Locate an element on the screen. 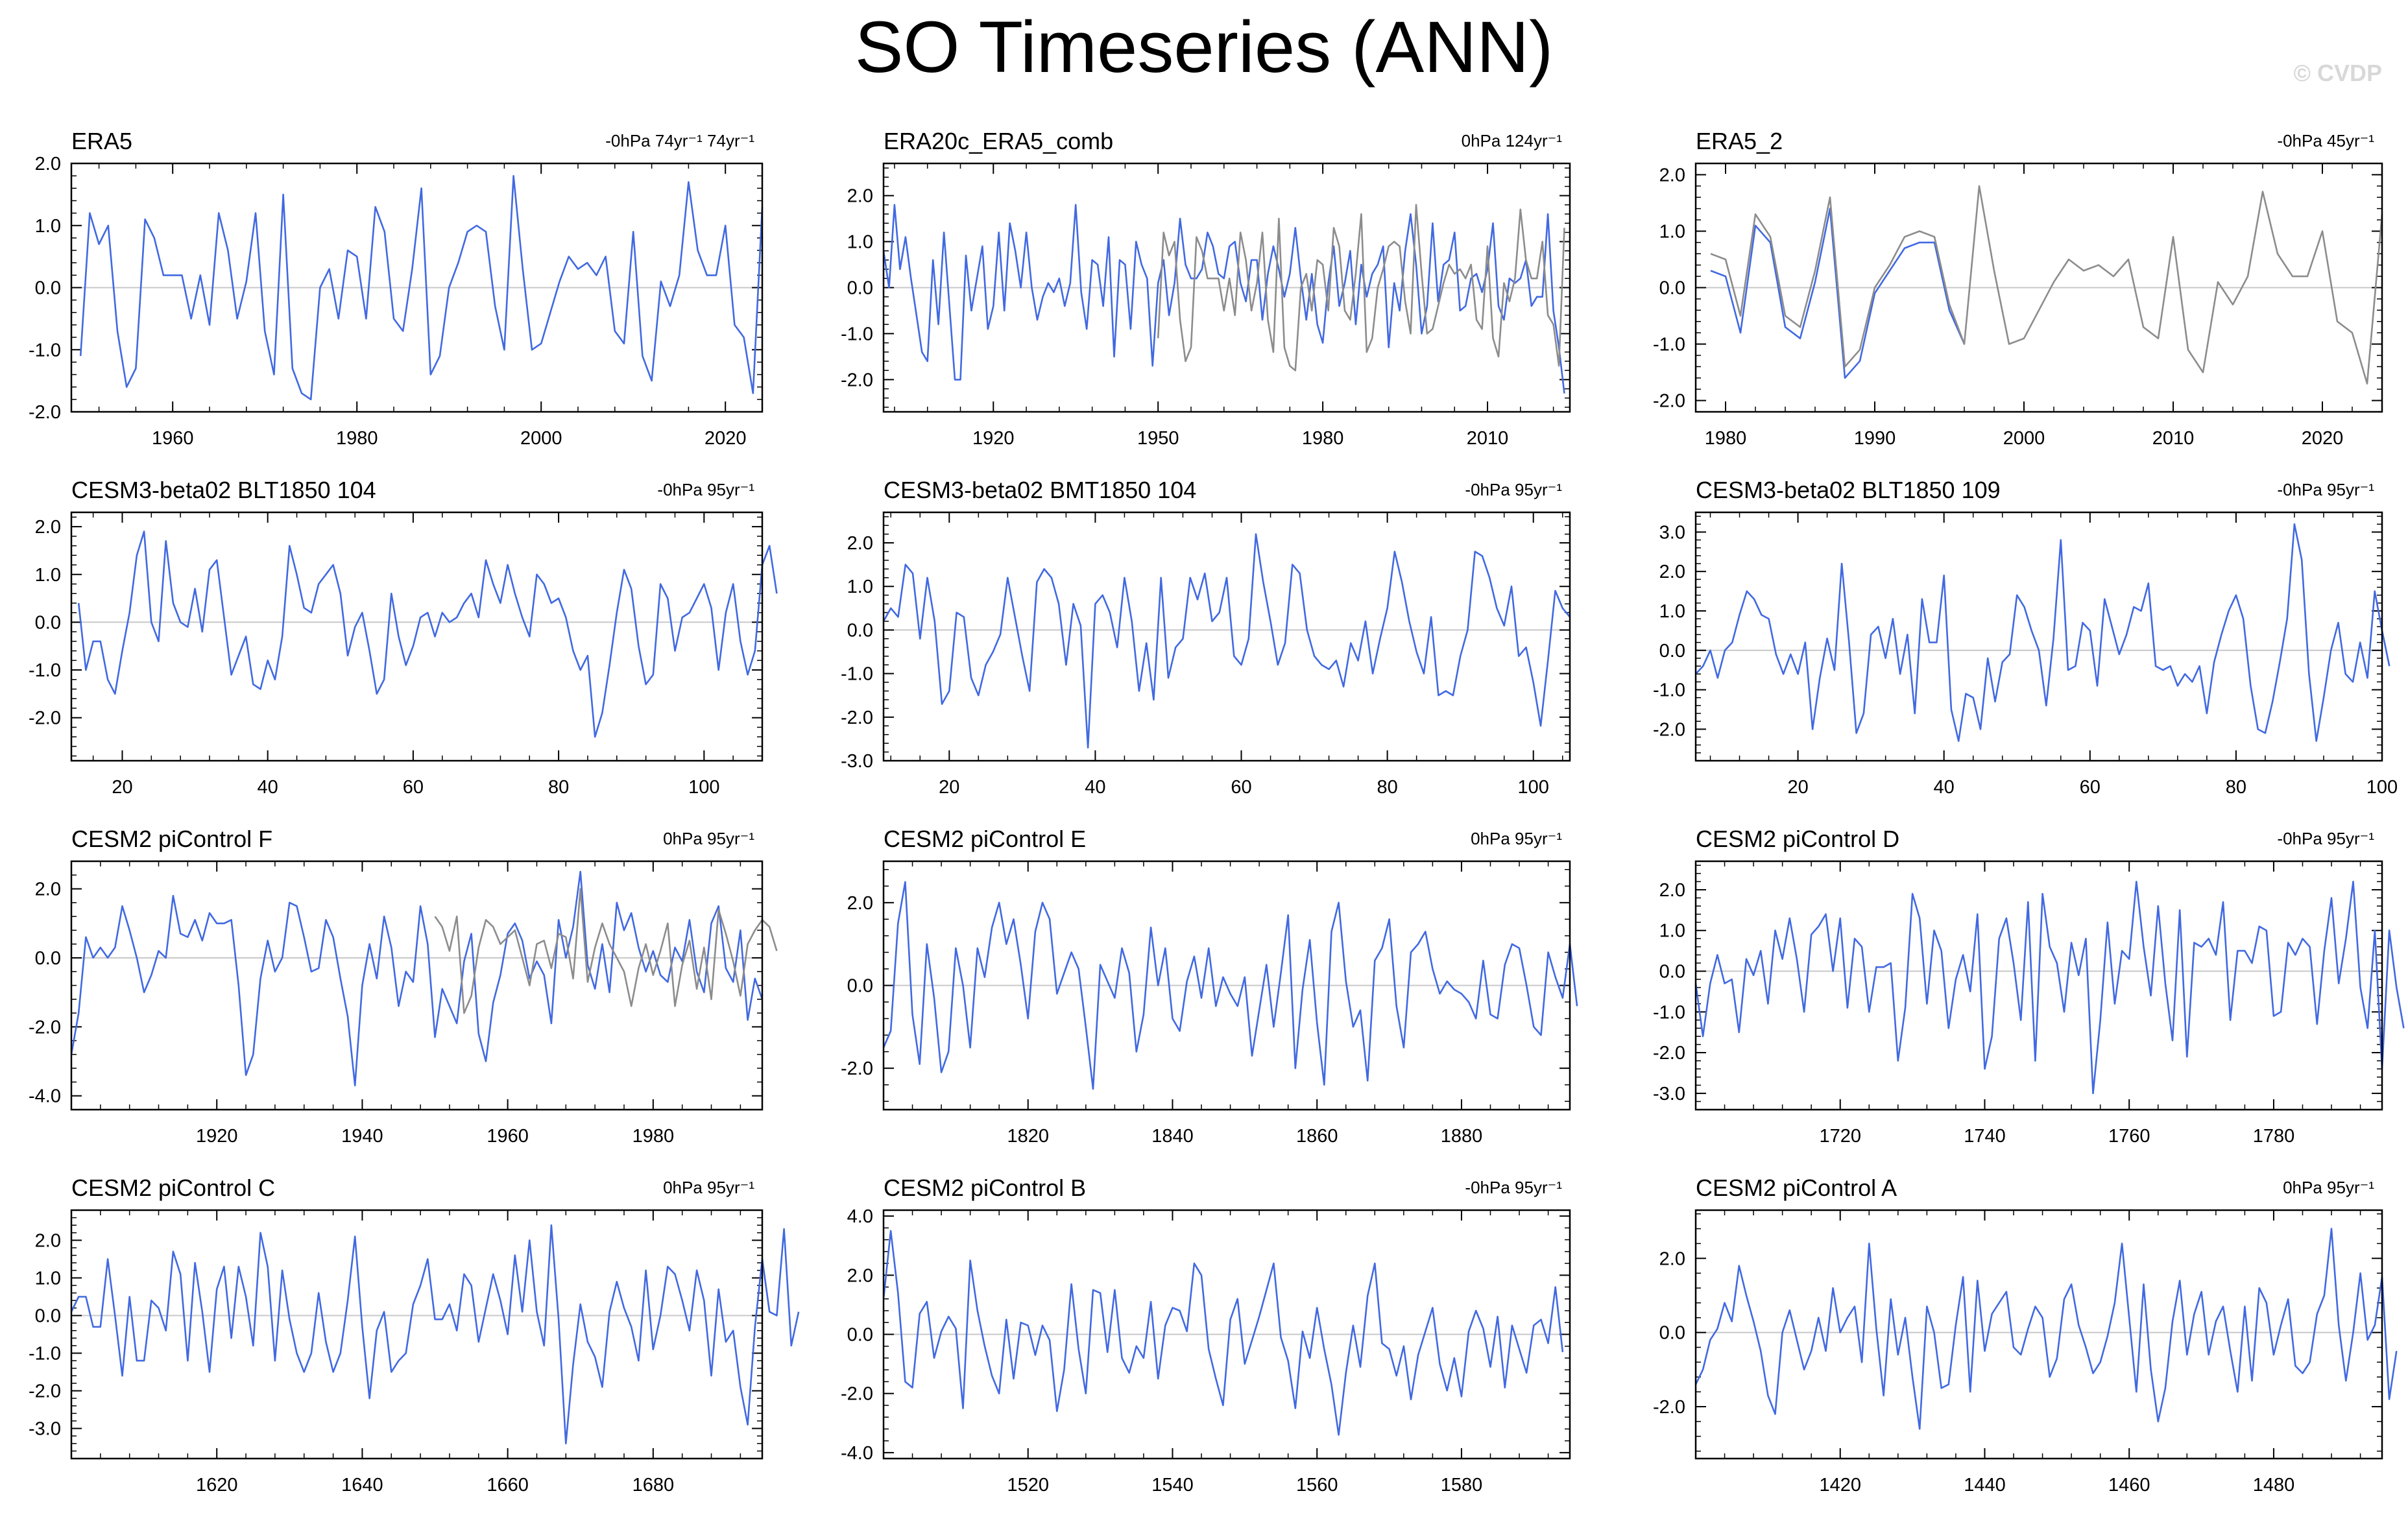 This screenshot has width=2408, height=1526. x-tick-label: 1740 is located at coordinates (1985, 1136).